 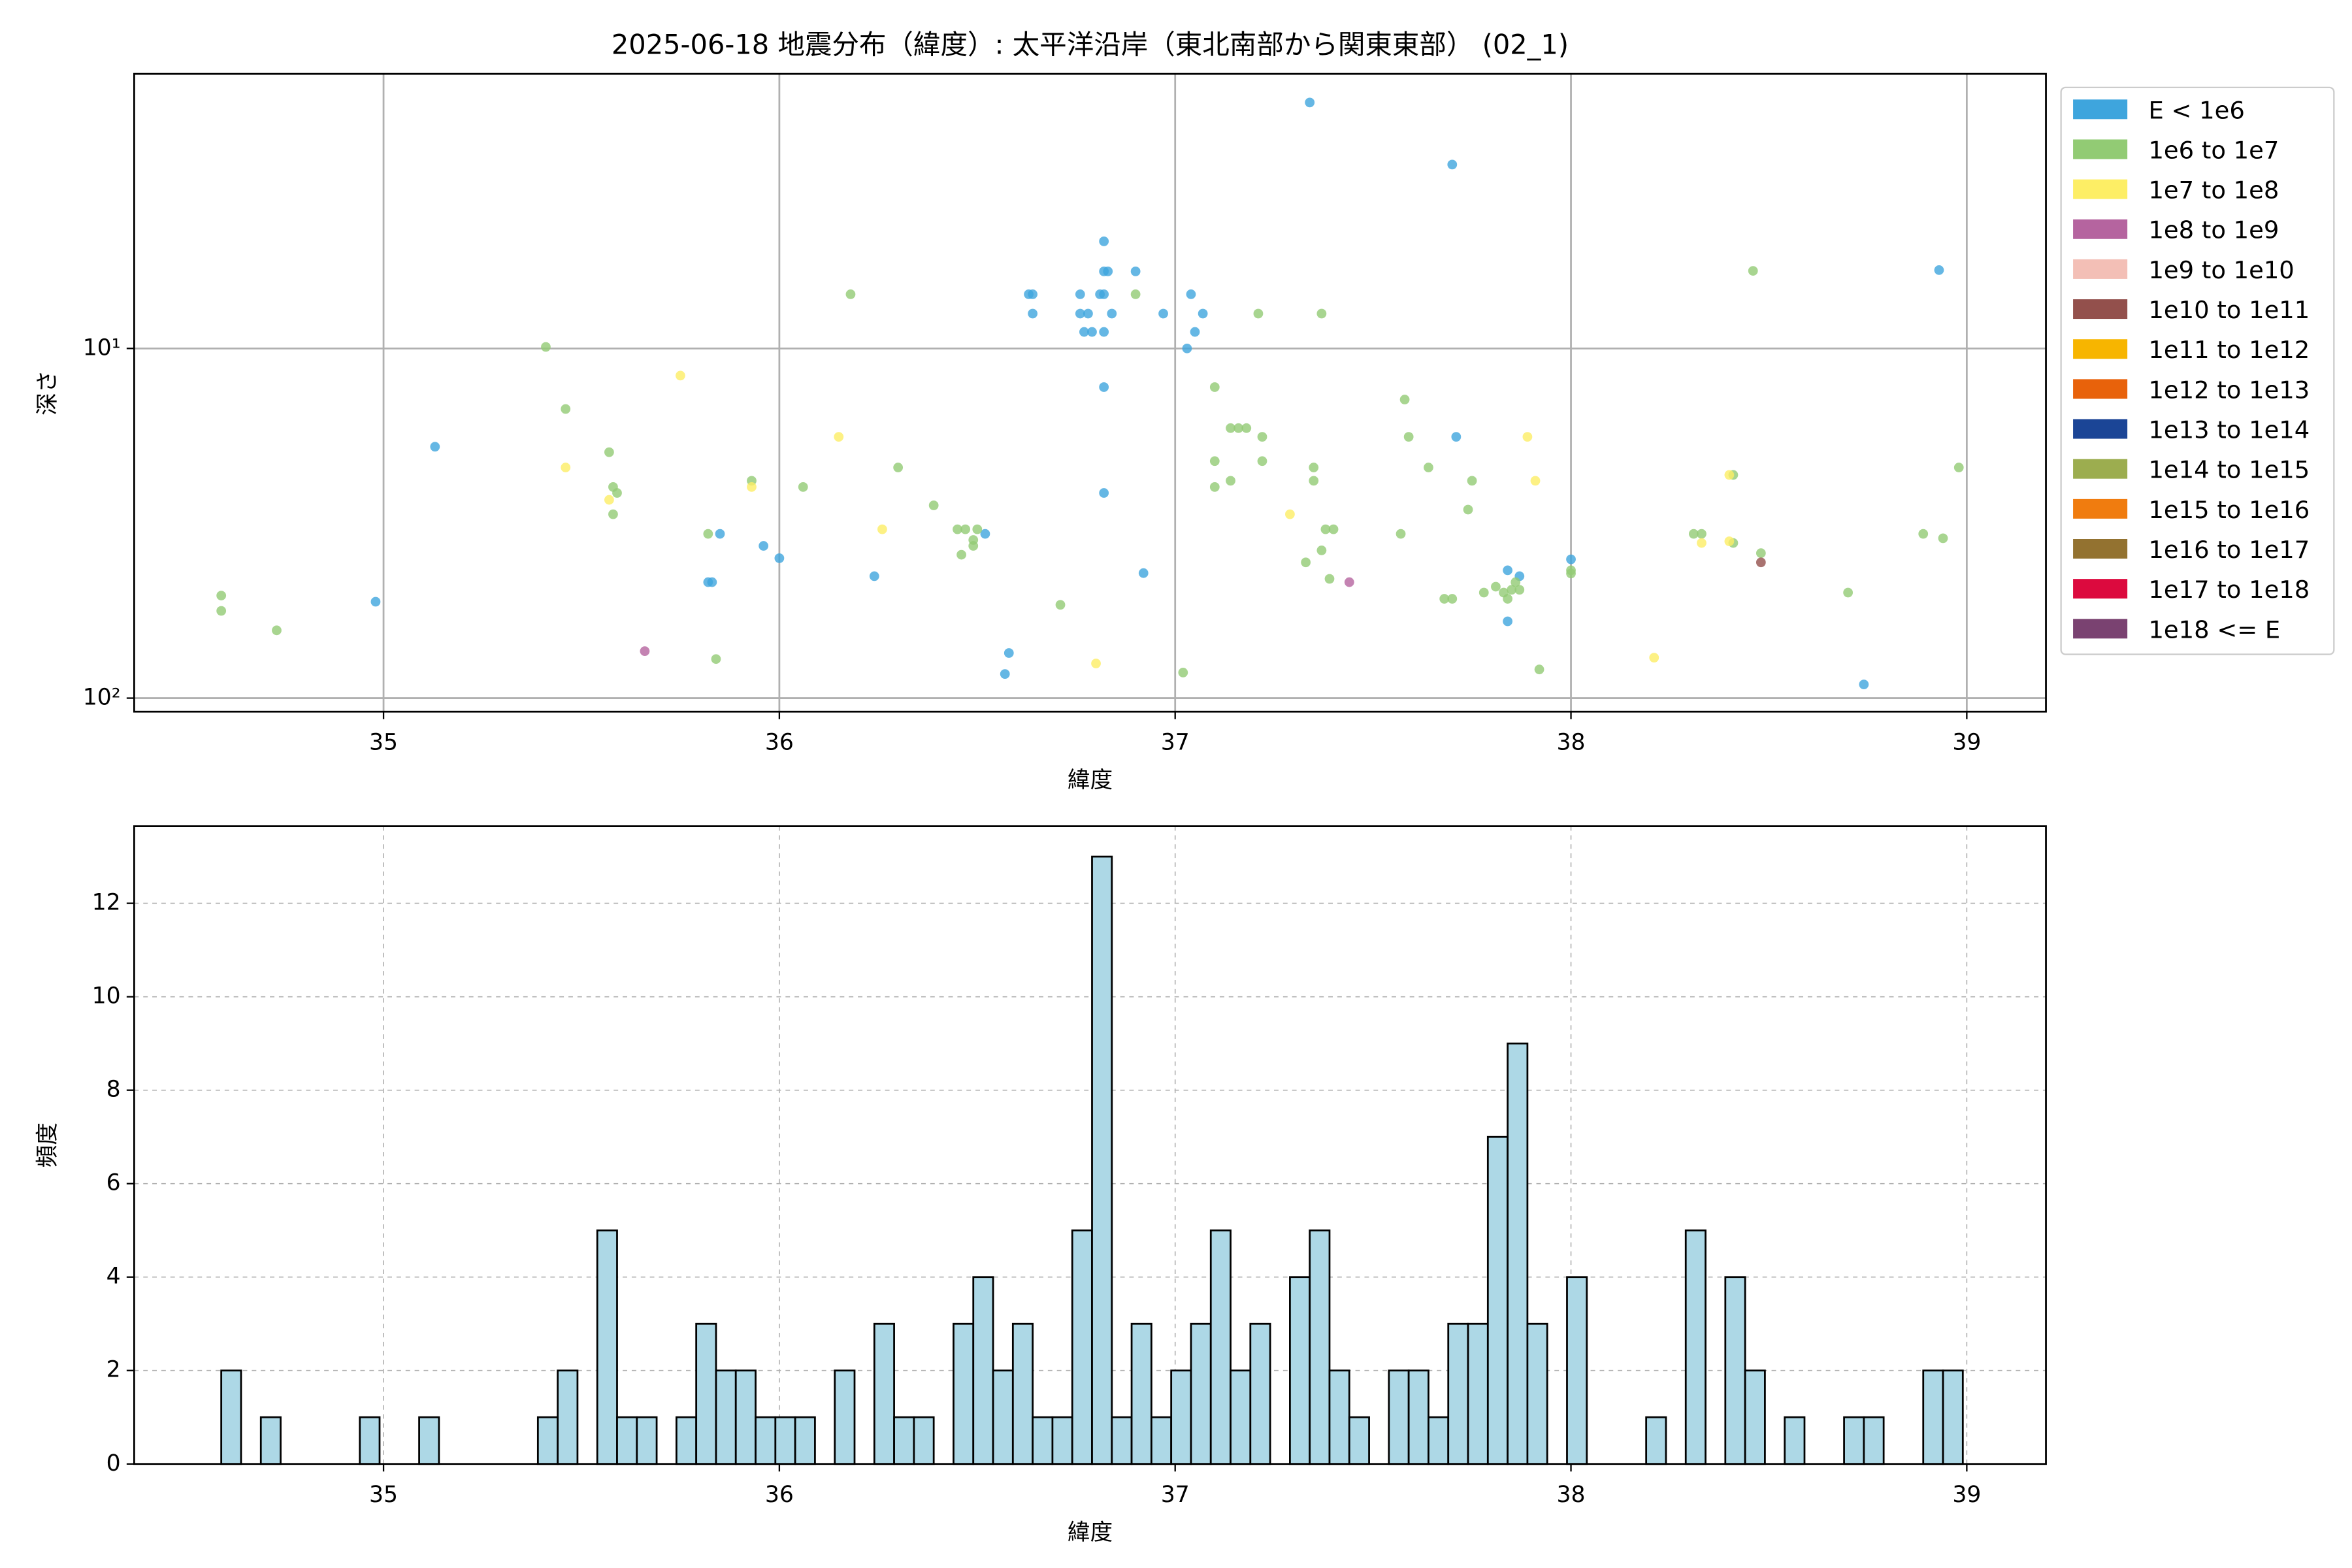 I want to click on x-tick-label: 36, so click(x=779, y=1495).